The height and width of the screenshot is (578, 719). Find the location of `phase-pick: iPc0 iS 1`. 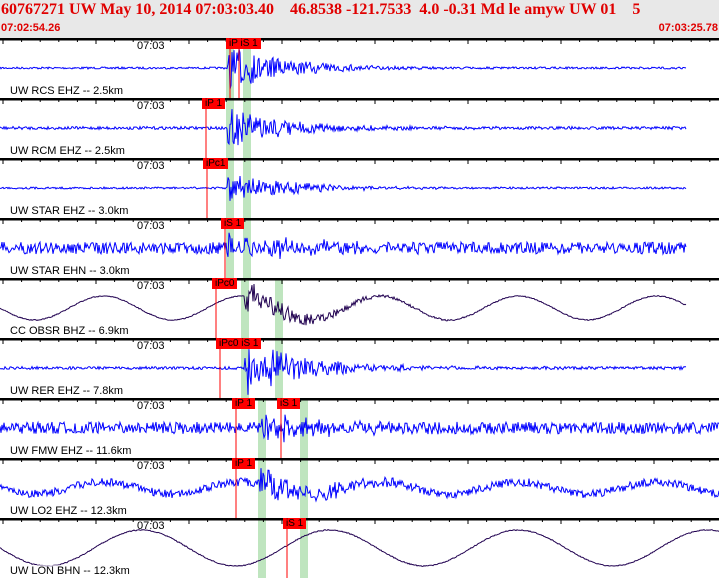

phase-pick: iPc0 iS 1 is located at coordinates (239, 343).